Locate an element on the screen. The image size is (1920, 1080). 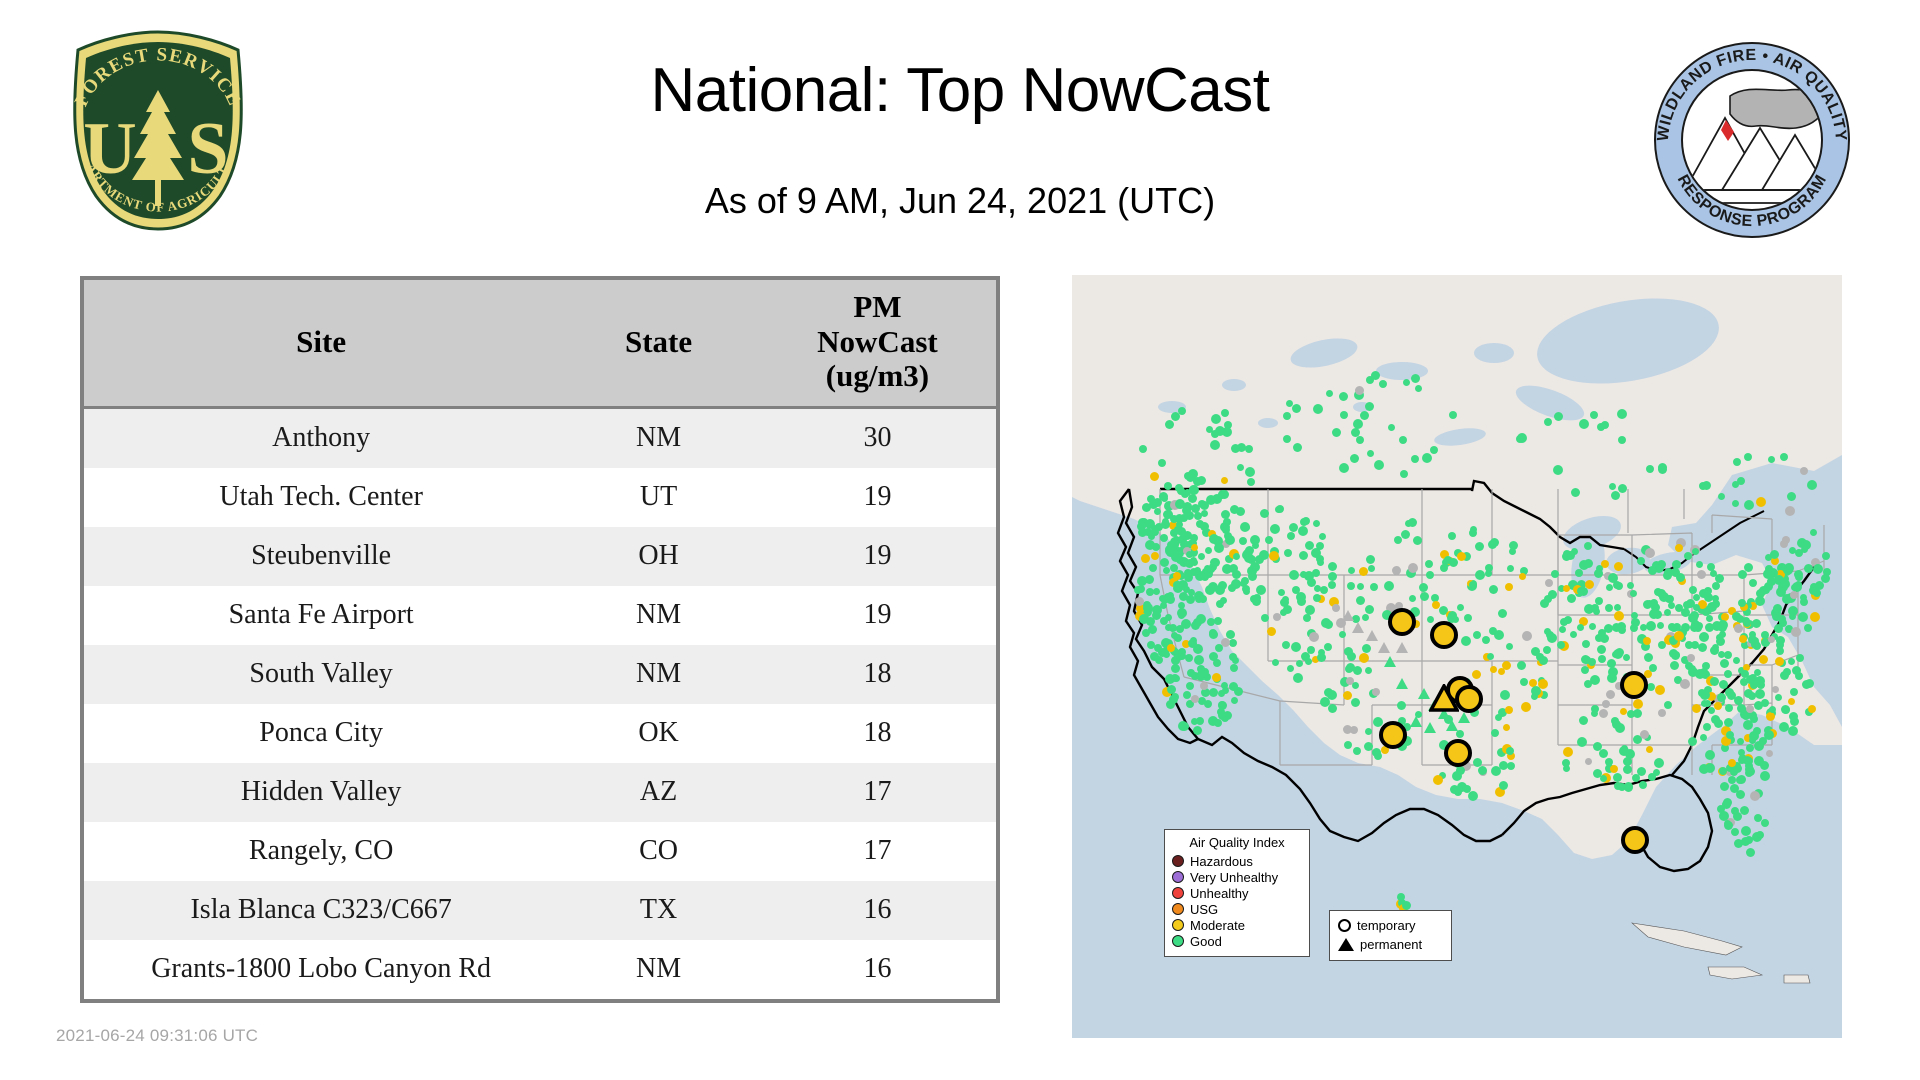
cell-pm-nowcast: 18 is located at coordinates (877, 734).